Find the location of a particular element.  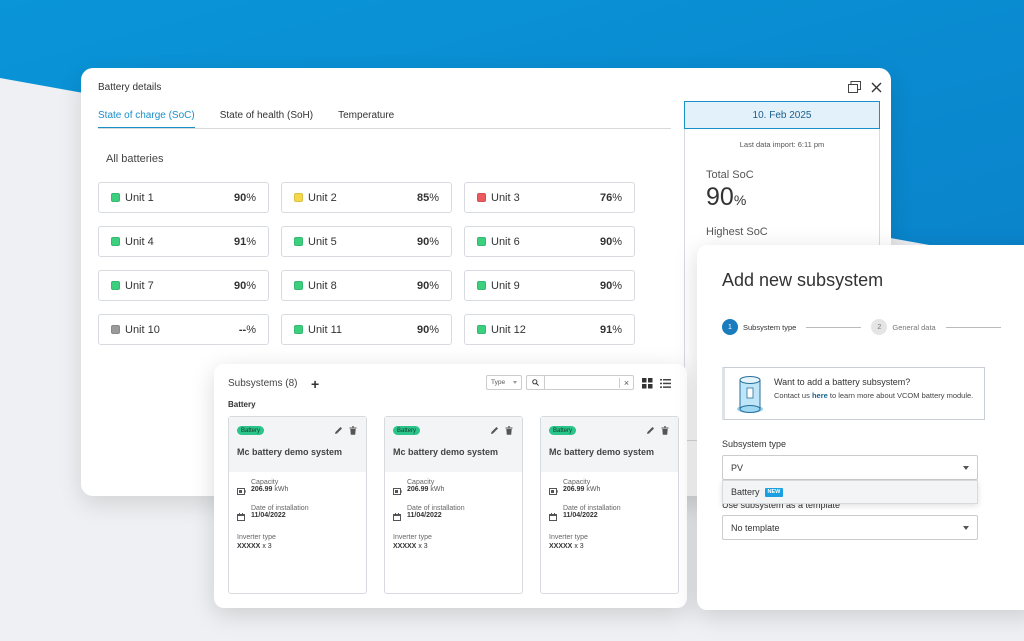

battery-unit-card: Unit 10 --% is located at coordinates (183, 329).